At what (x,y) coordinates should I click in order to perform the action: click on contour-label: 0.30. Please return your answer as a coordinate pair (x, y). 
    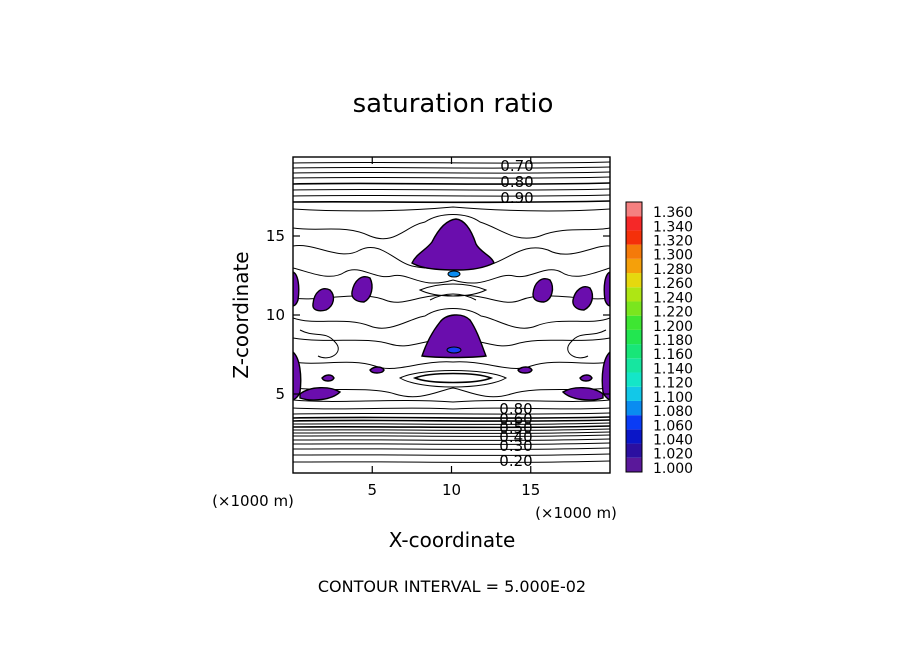
    Looking at the image, I should click on (515, 446).